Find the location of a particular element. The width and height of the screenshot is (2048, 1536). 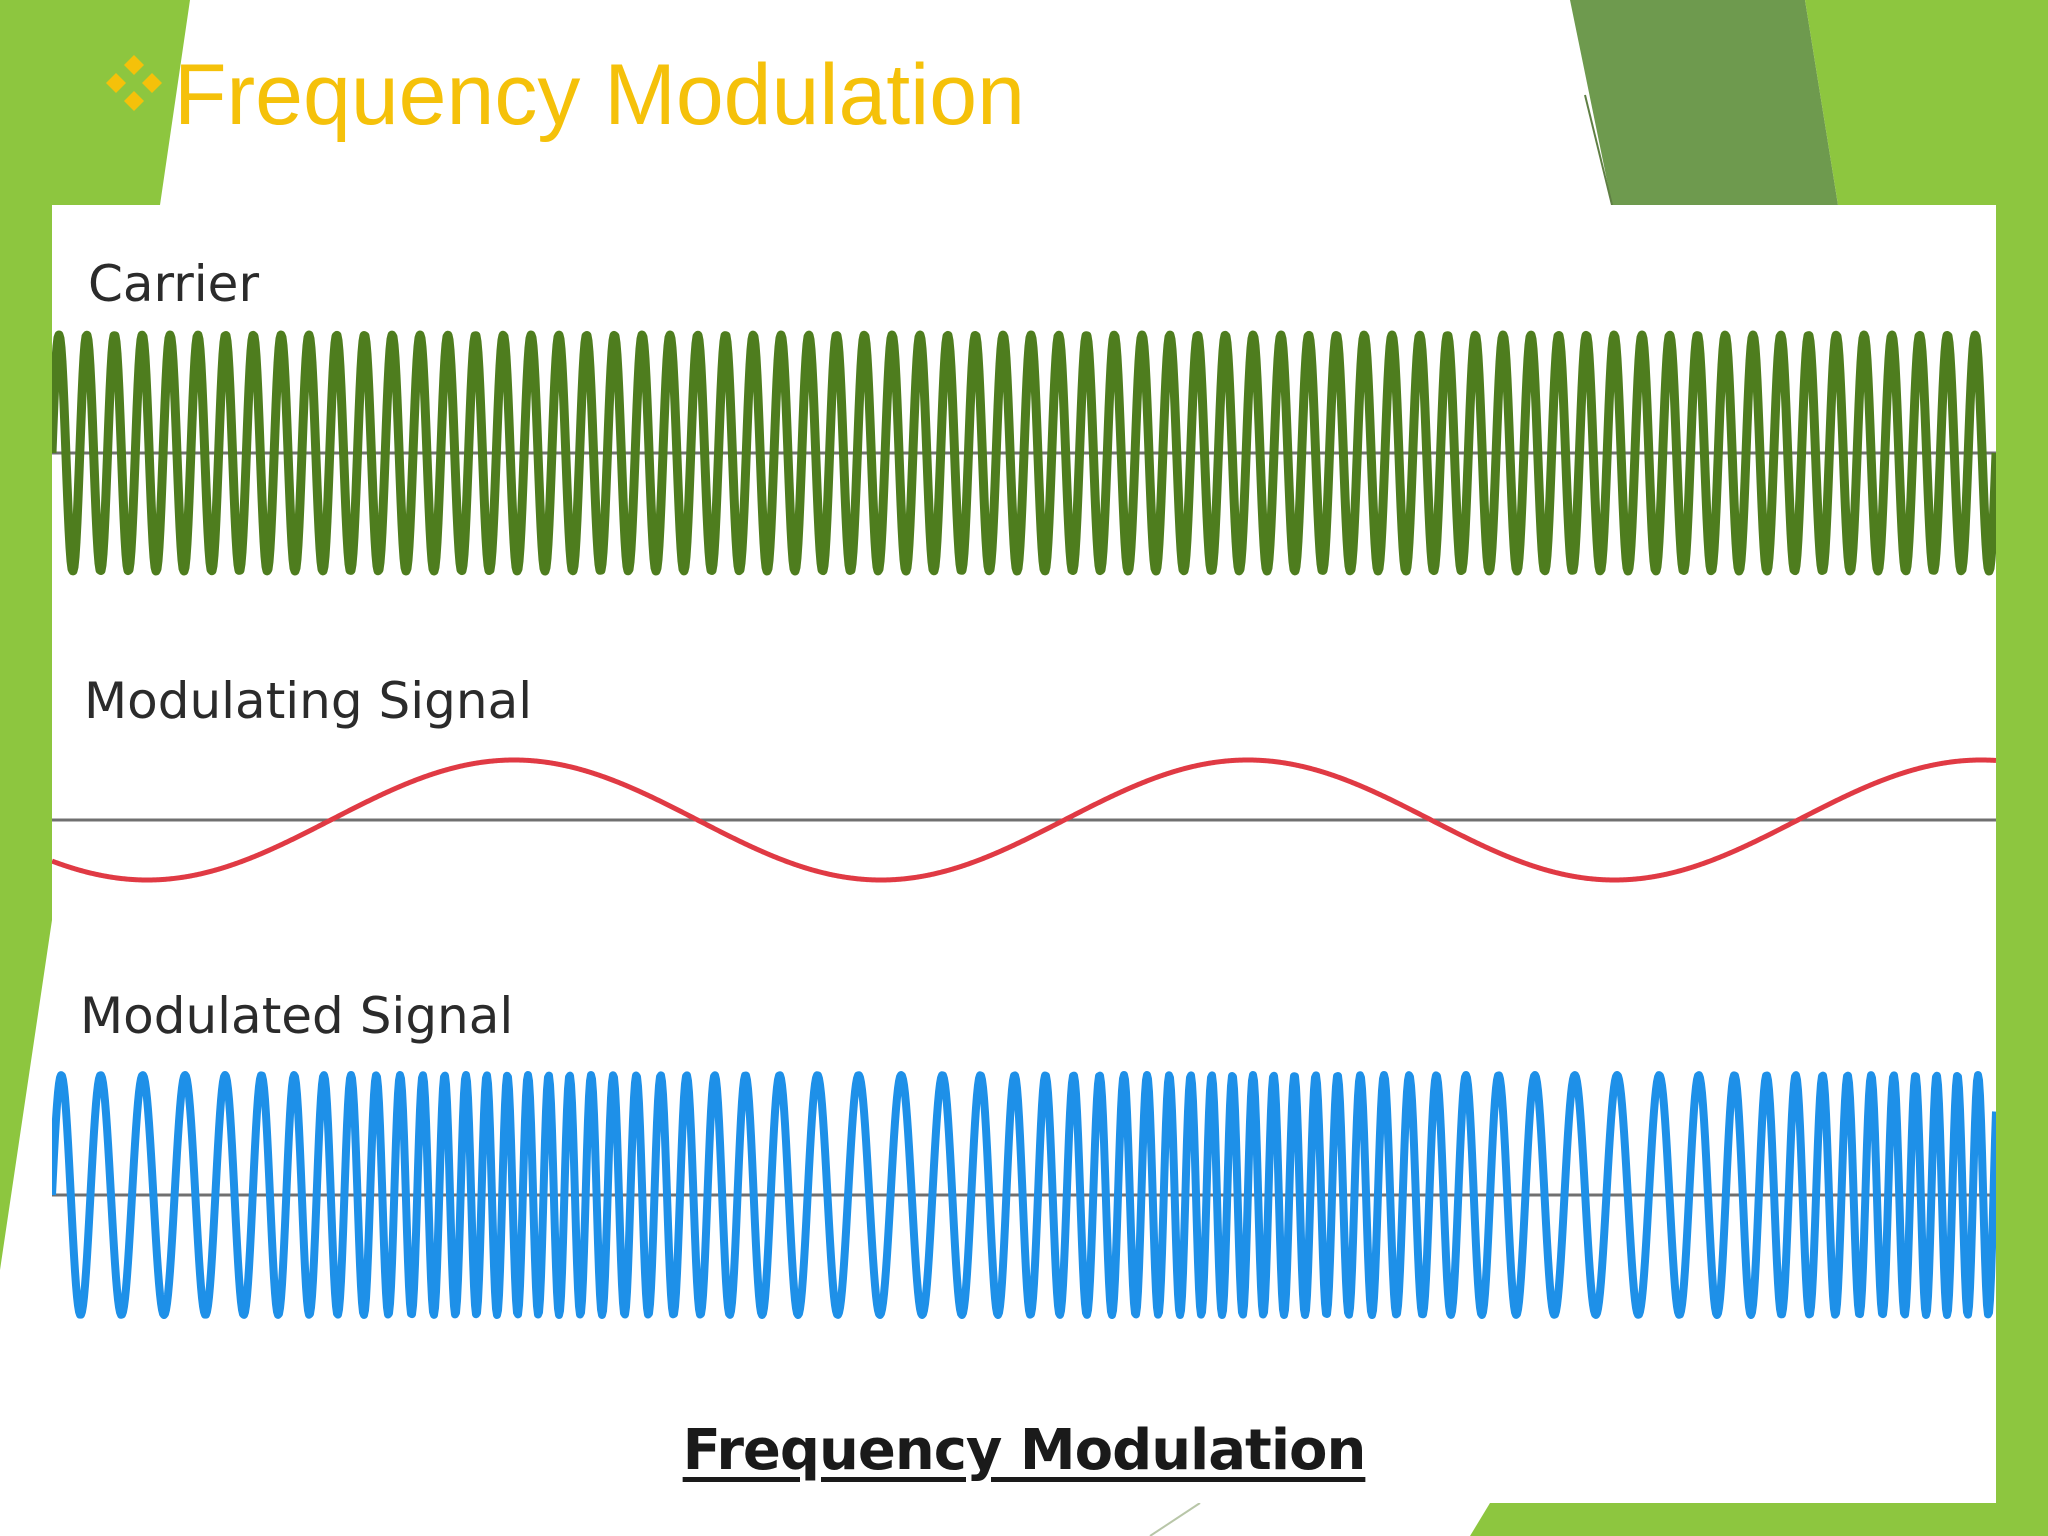

modulating-waveform is located at coordinates (1024, 820).